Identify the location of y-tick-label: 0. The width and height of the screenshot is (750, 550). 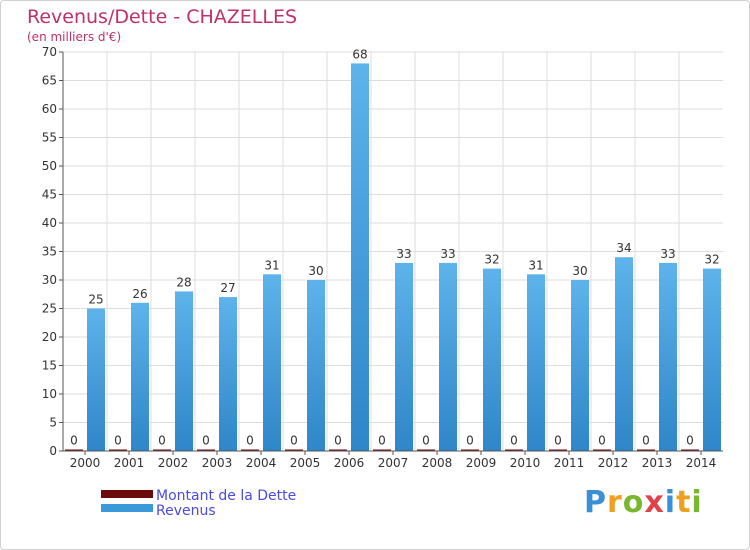
(53, 451).